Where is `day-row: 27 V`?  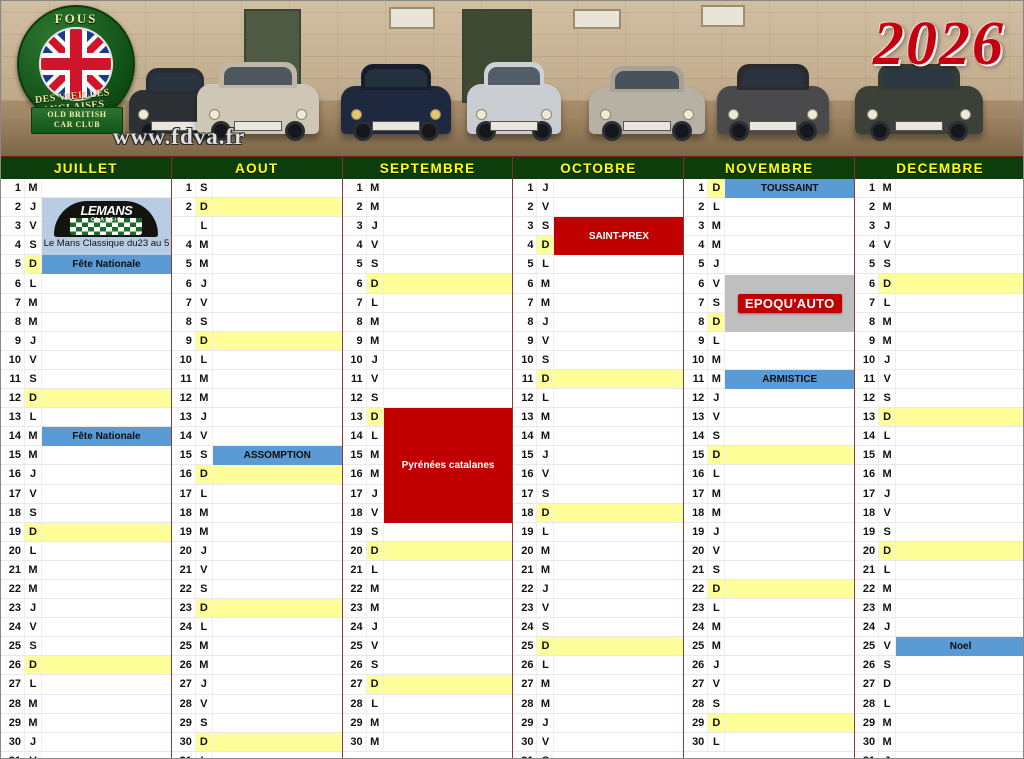
day-row: 27 V is located at coordinates (769, 685).